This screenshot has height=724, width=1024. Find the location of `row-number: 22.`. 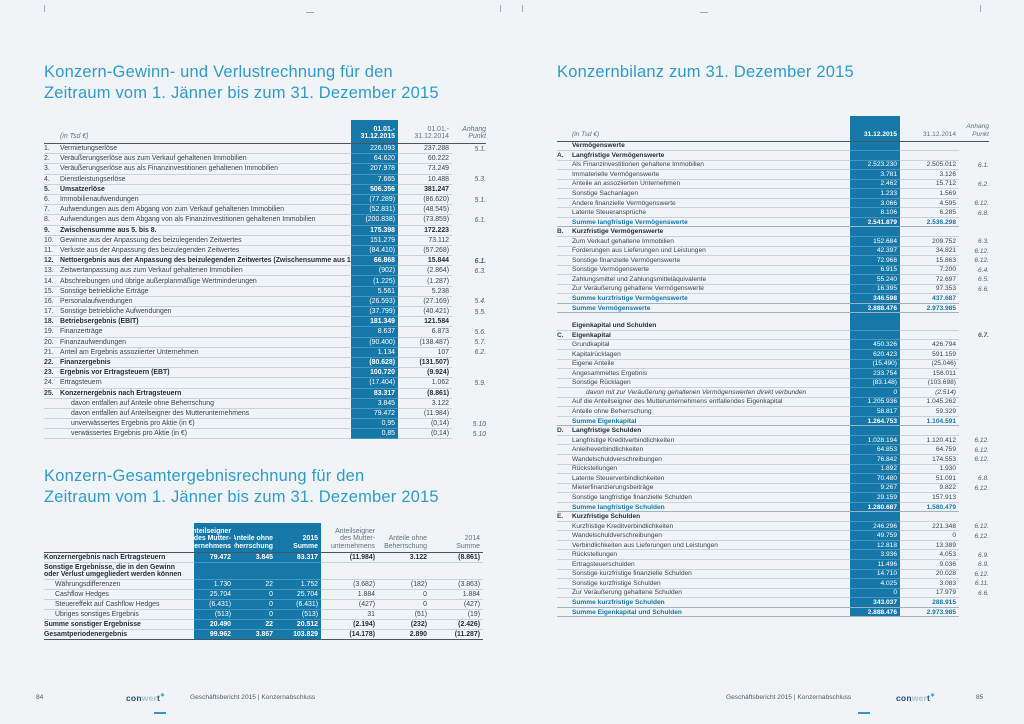

row-number: 22. is located at coordinates (52, 363).